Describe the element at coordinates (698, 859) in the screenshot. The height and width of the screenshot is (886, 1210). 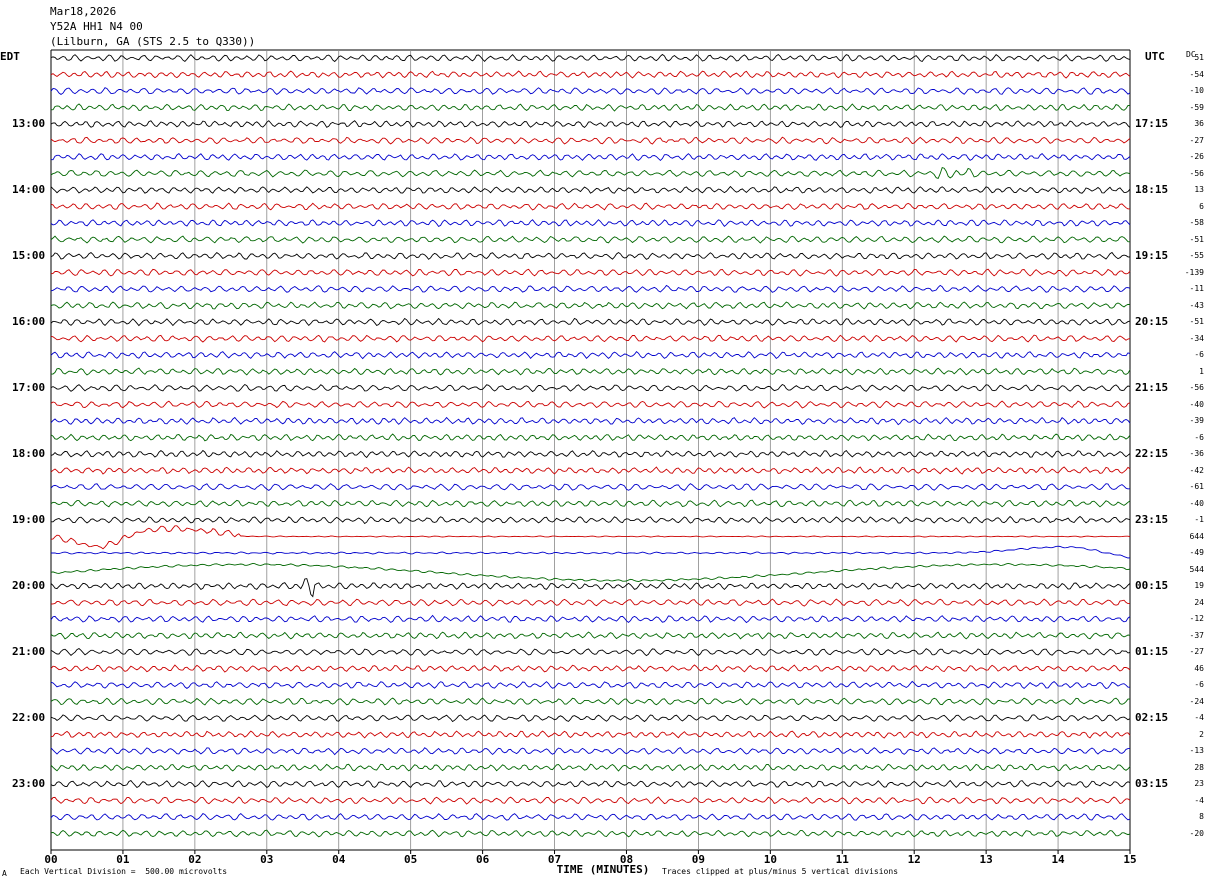
I see `x-tick-label: 09` at that location.